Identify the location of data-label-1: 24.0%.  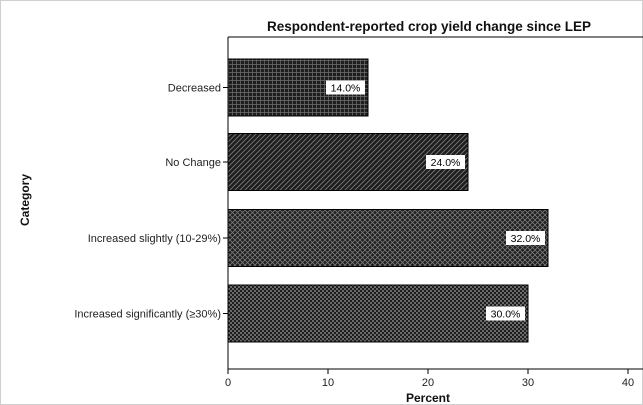
(446, 163).